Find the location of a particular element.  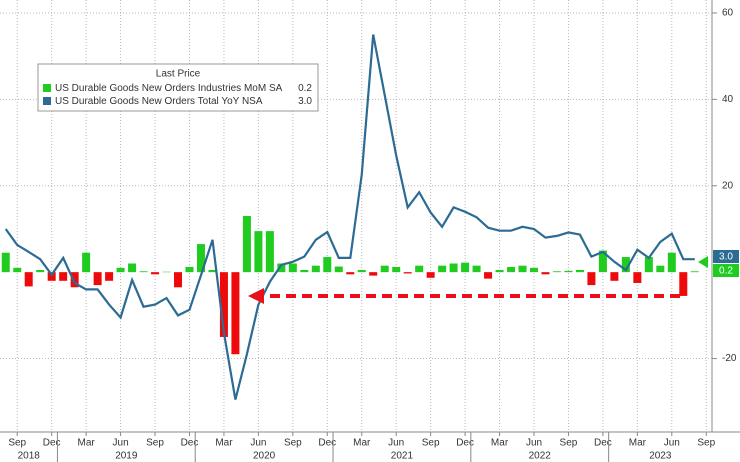

tag-label: 3.0 is located at coordinates (726, 257).